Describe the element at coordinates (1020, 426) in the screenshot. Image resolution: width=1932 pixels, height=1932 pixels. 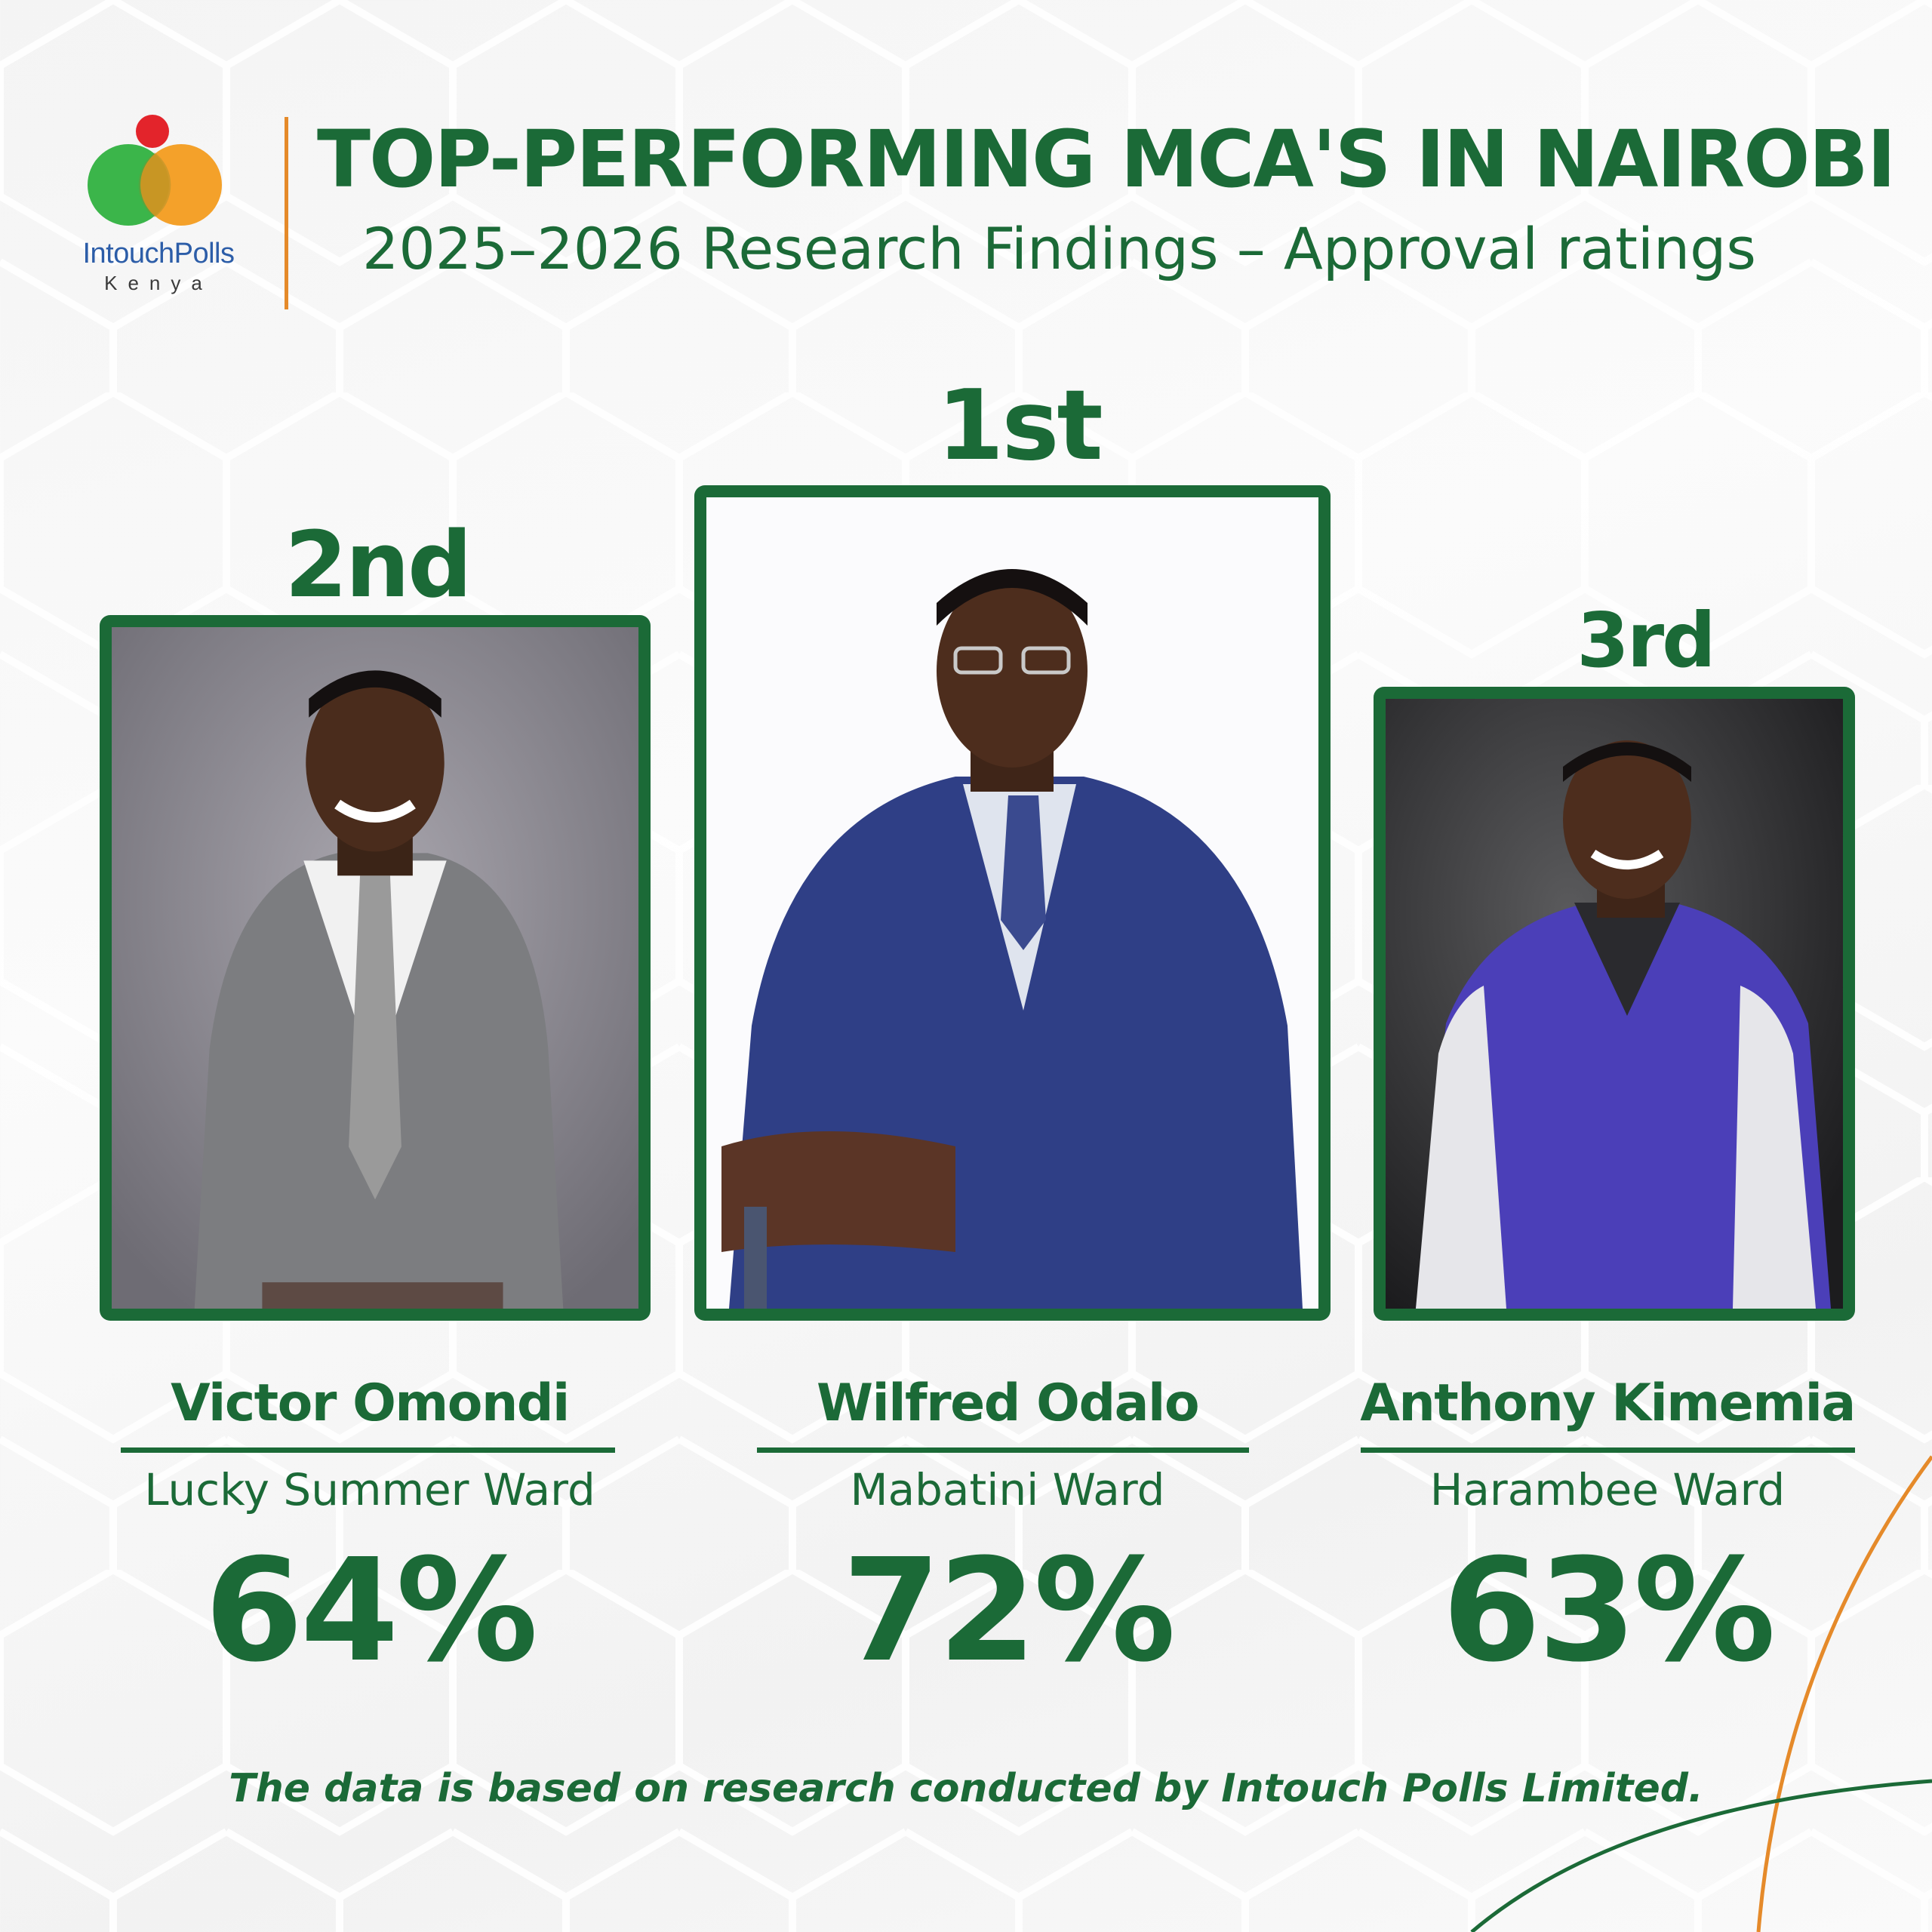
I see `rank-label-1st: 1st` at that location.